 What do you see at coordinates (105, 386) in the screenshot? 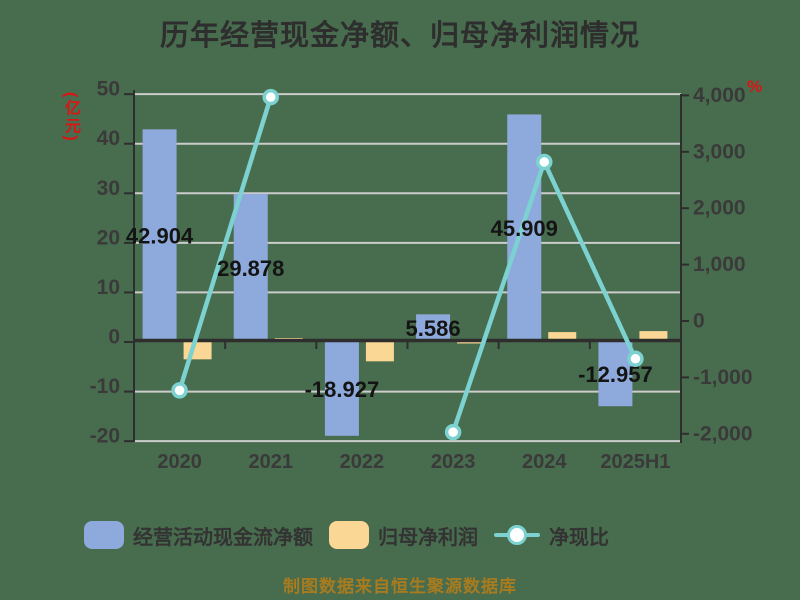
I see `left-axis-tick-label: -10` at bounding box center [105, 386].